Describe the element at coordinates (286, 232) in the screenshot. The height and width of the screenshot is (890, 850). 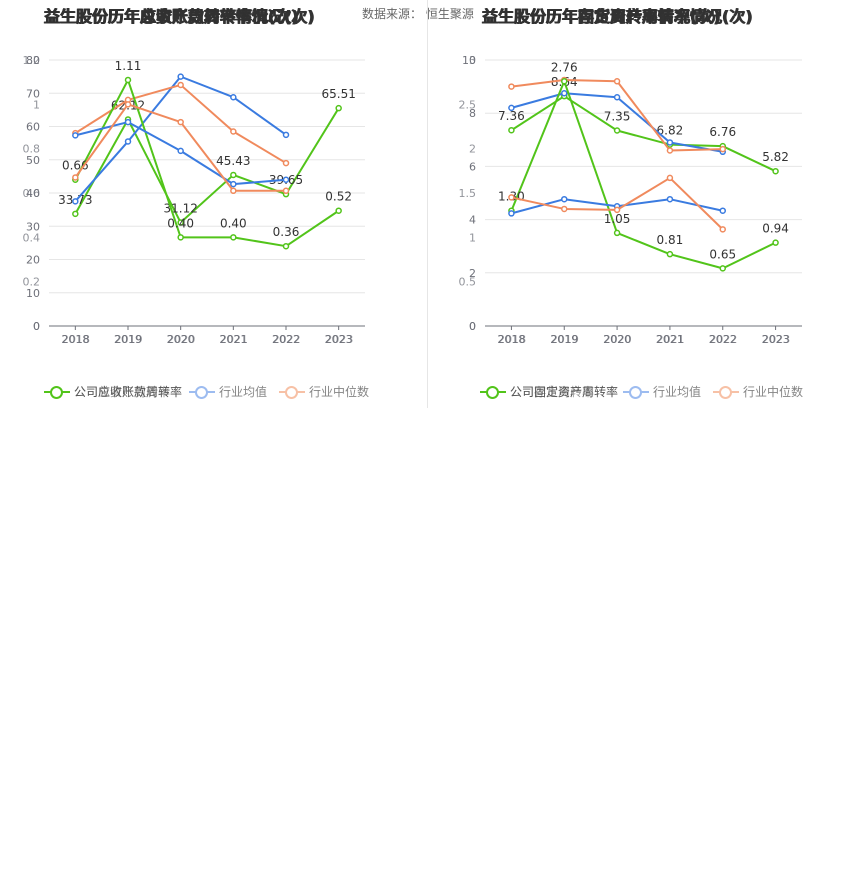
I see `data-label: 0.36` at that location.